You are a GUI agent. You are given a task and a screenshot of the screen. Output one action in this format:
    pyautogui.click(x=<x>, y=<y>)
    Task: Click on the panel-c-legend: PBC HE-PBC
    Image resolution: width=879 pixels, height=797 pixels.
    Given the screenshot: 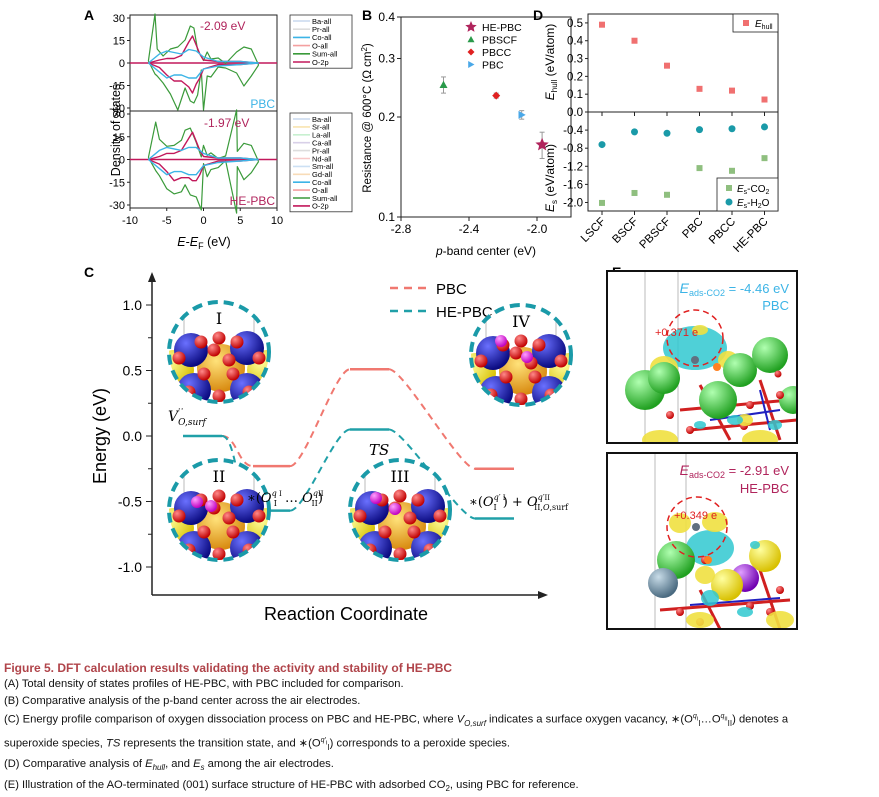 What is the action you would take?
    pyautogui.click(x=441, y=301)
    